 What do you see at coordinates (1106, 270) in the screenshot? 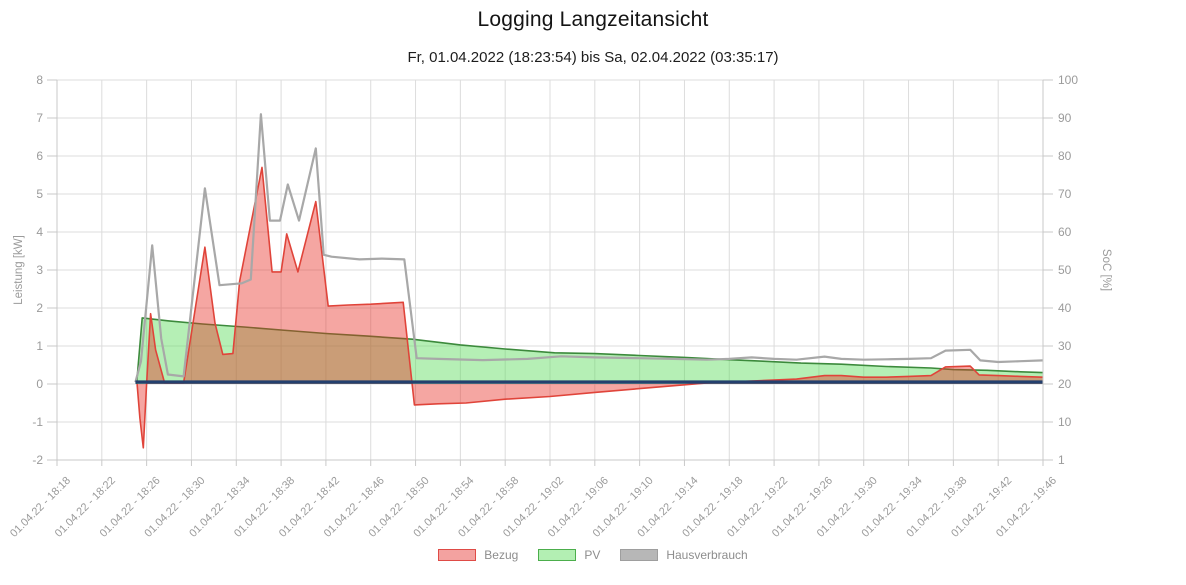
I see `y-right-axis-title: SoC [%]` at bounding box center [1106, 270].